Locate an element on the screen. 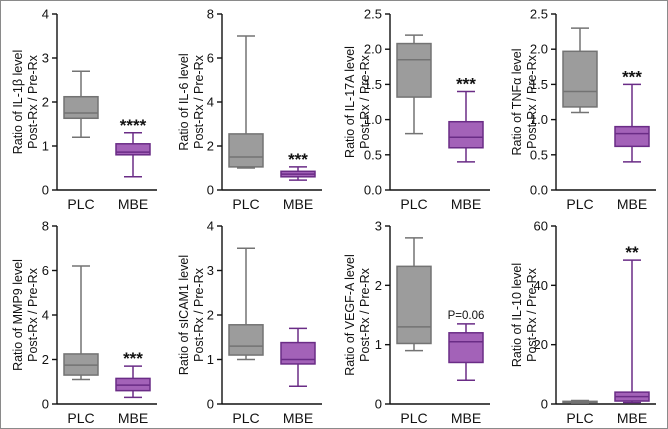 This screenshot has height=429, width=668. y-tick-label: 40 is located at coordinates (541, 285).